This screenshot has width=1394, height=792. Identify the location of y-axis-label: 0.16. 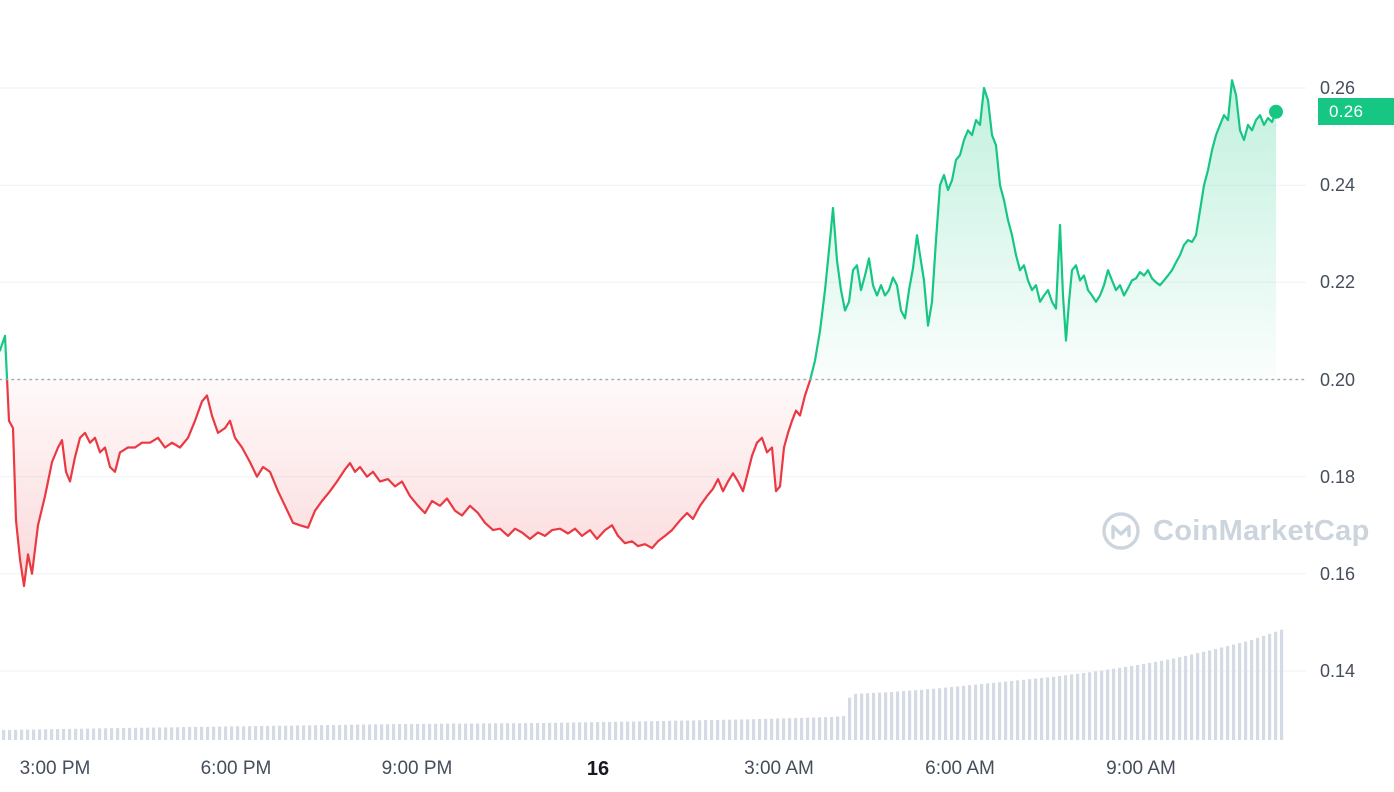
(1338, 573).